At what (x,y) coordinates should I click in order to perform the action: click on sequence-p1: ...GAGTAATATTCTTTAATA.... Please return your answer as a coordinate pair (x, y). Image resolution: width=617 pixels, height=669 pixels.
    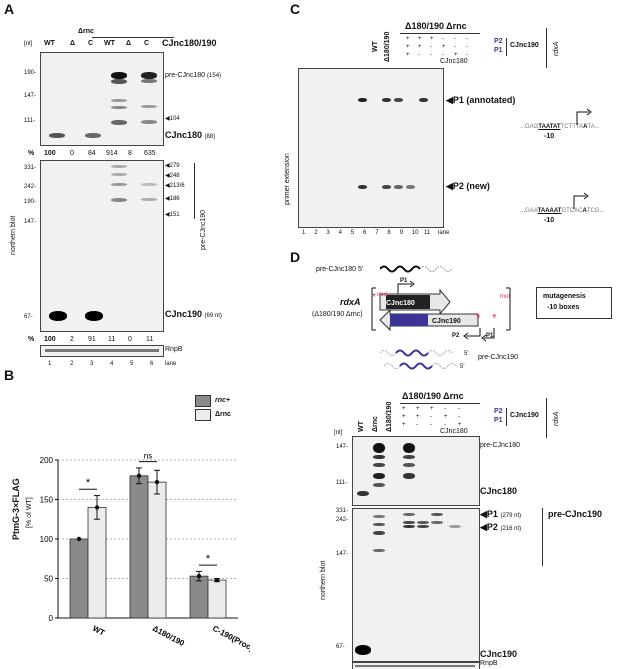
    Looking at the image, I should click on (560, 127).